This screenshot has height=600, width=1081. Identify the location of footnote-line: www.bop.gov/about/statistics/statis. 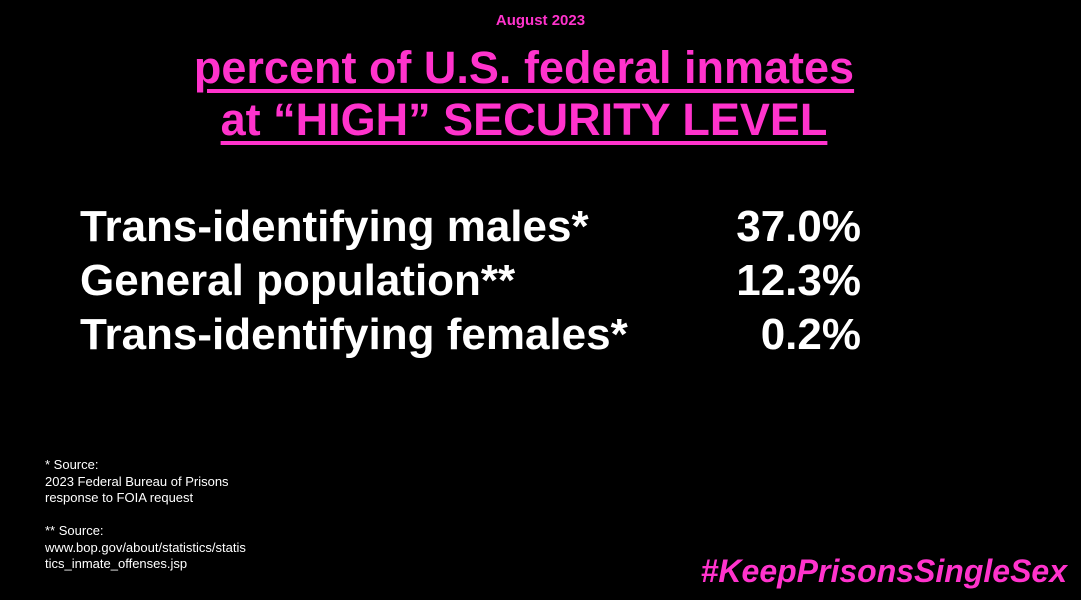
(145, 547).